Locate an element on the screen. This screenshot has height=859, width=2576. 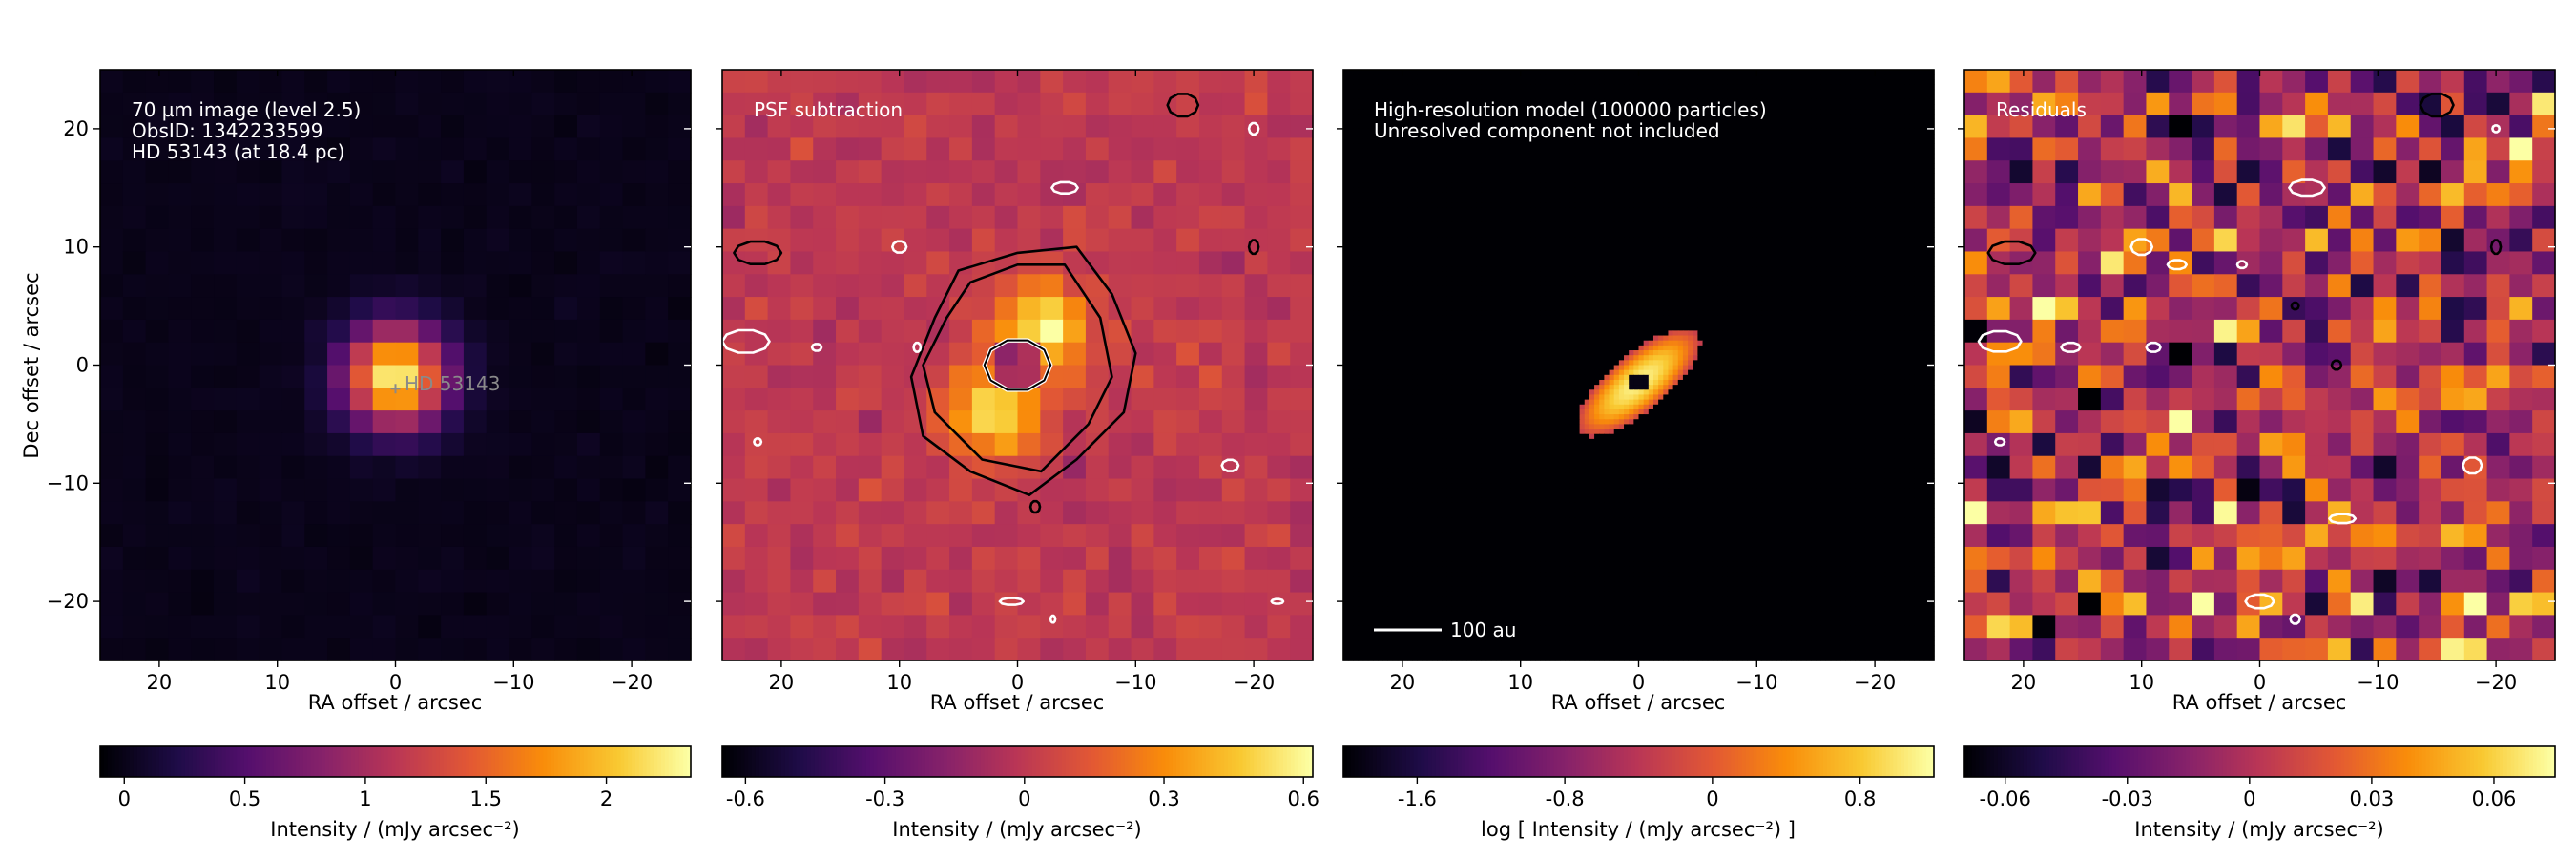
colorbar-tick-label: 0 is located at coordinates (1024, 798).